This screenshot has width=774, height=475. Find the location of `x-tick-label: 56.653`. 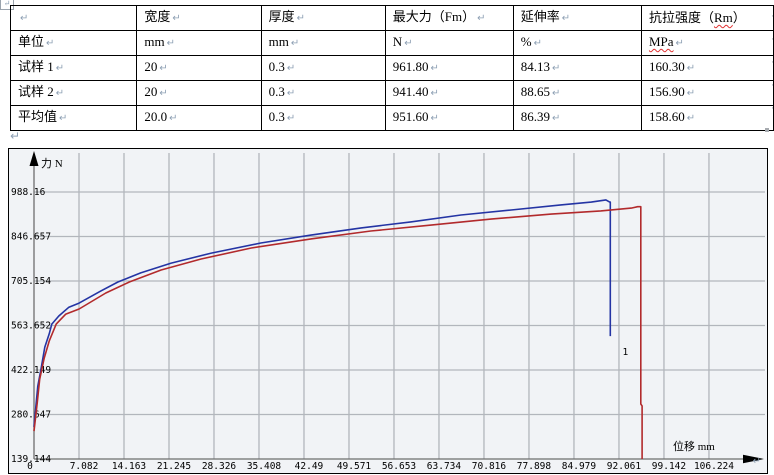

x-tick-label: 56.653 is located at coordinates (399, 466).